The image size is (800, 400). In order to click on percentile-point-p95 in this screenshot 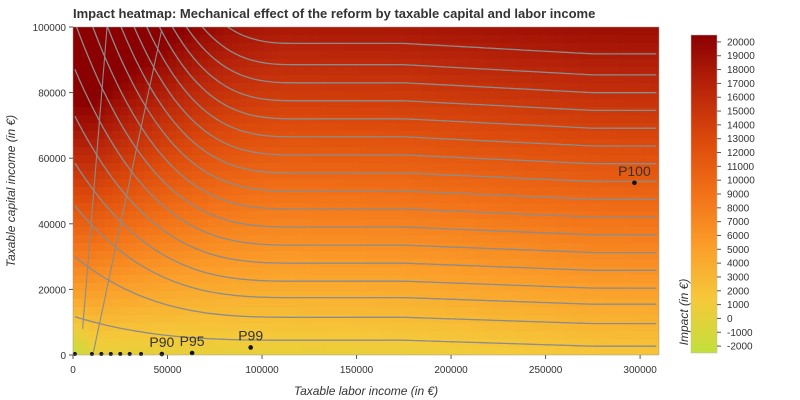, I will do `click(192, 353)`.